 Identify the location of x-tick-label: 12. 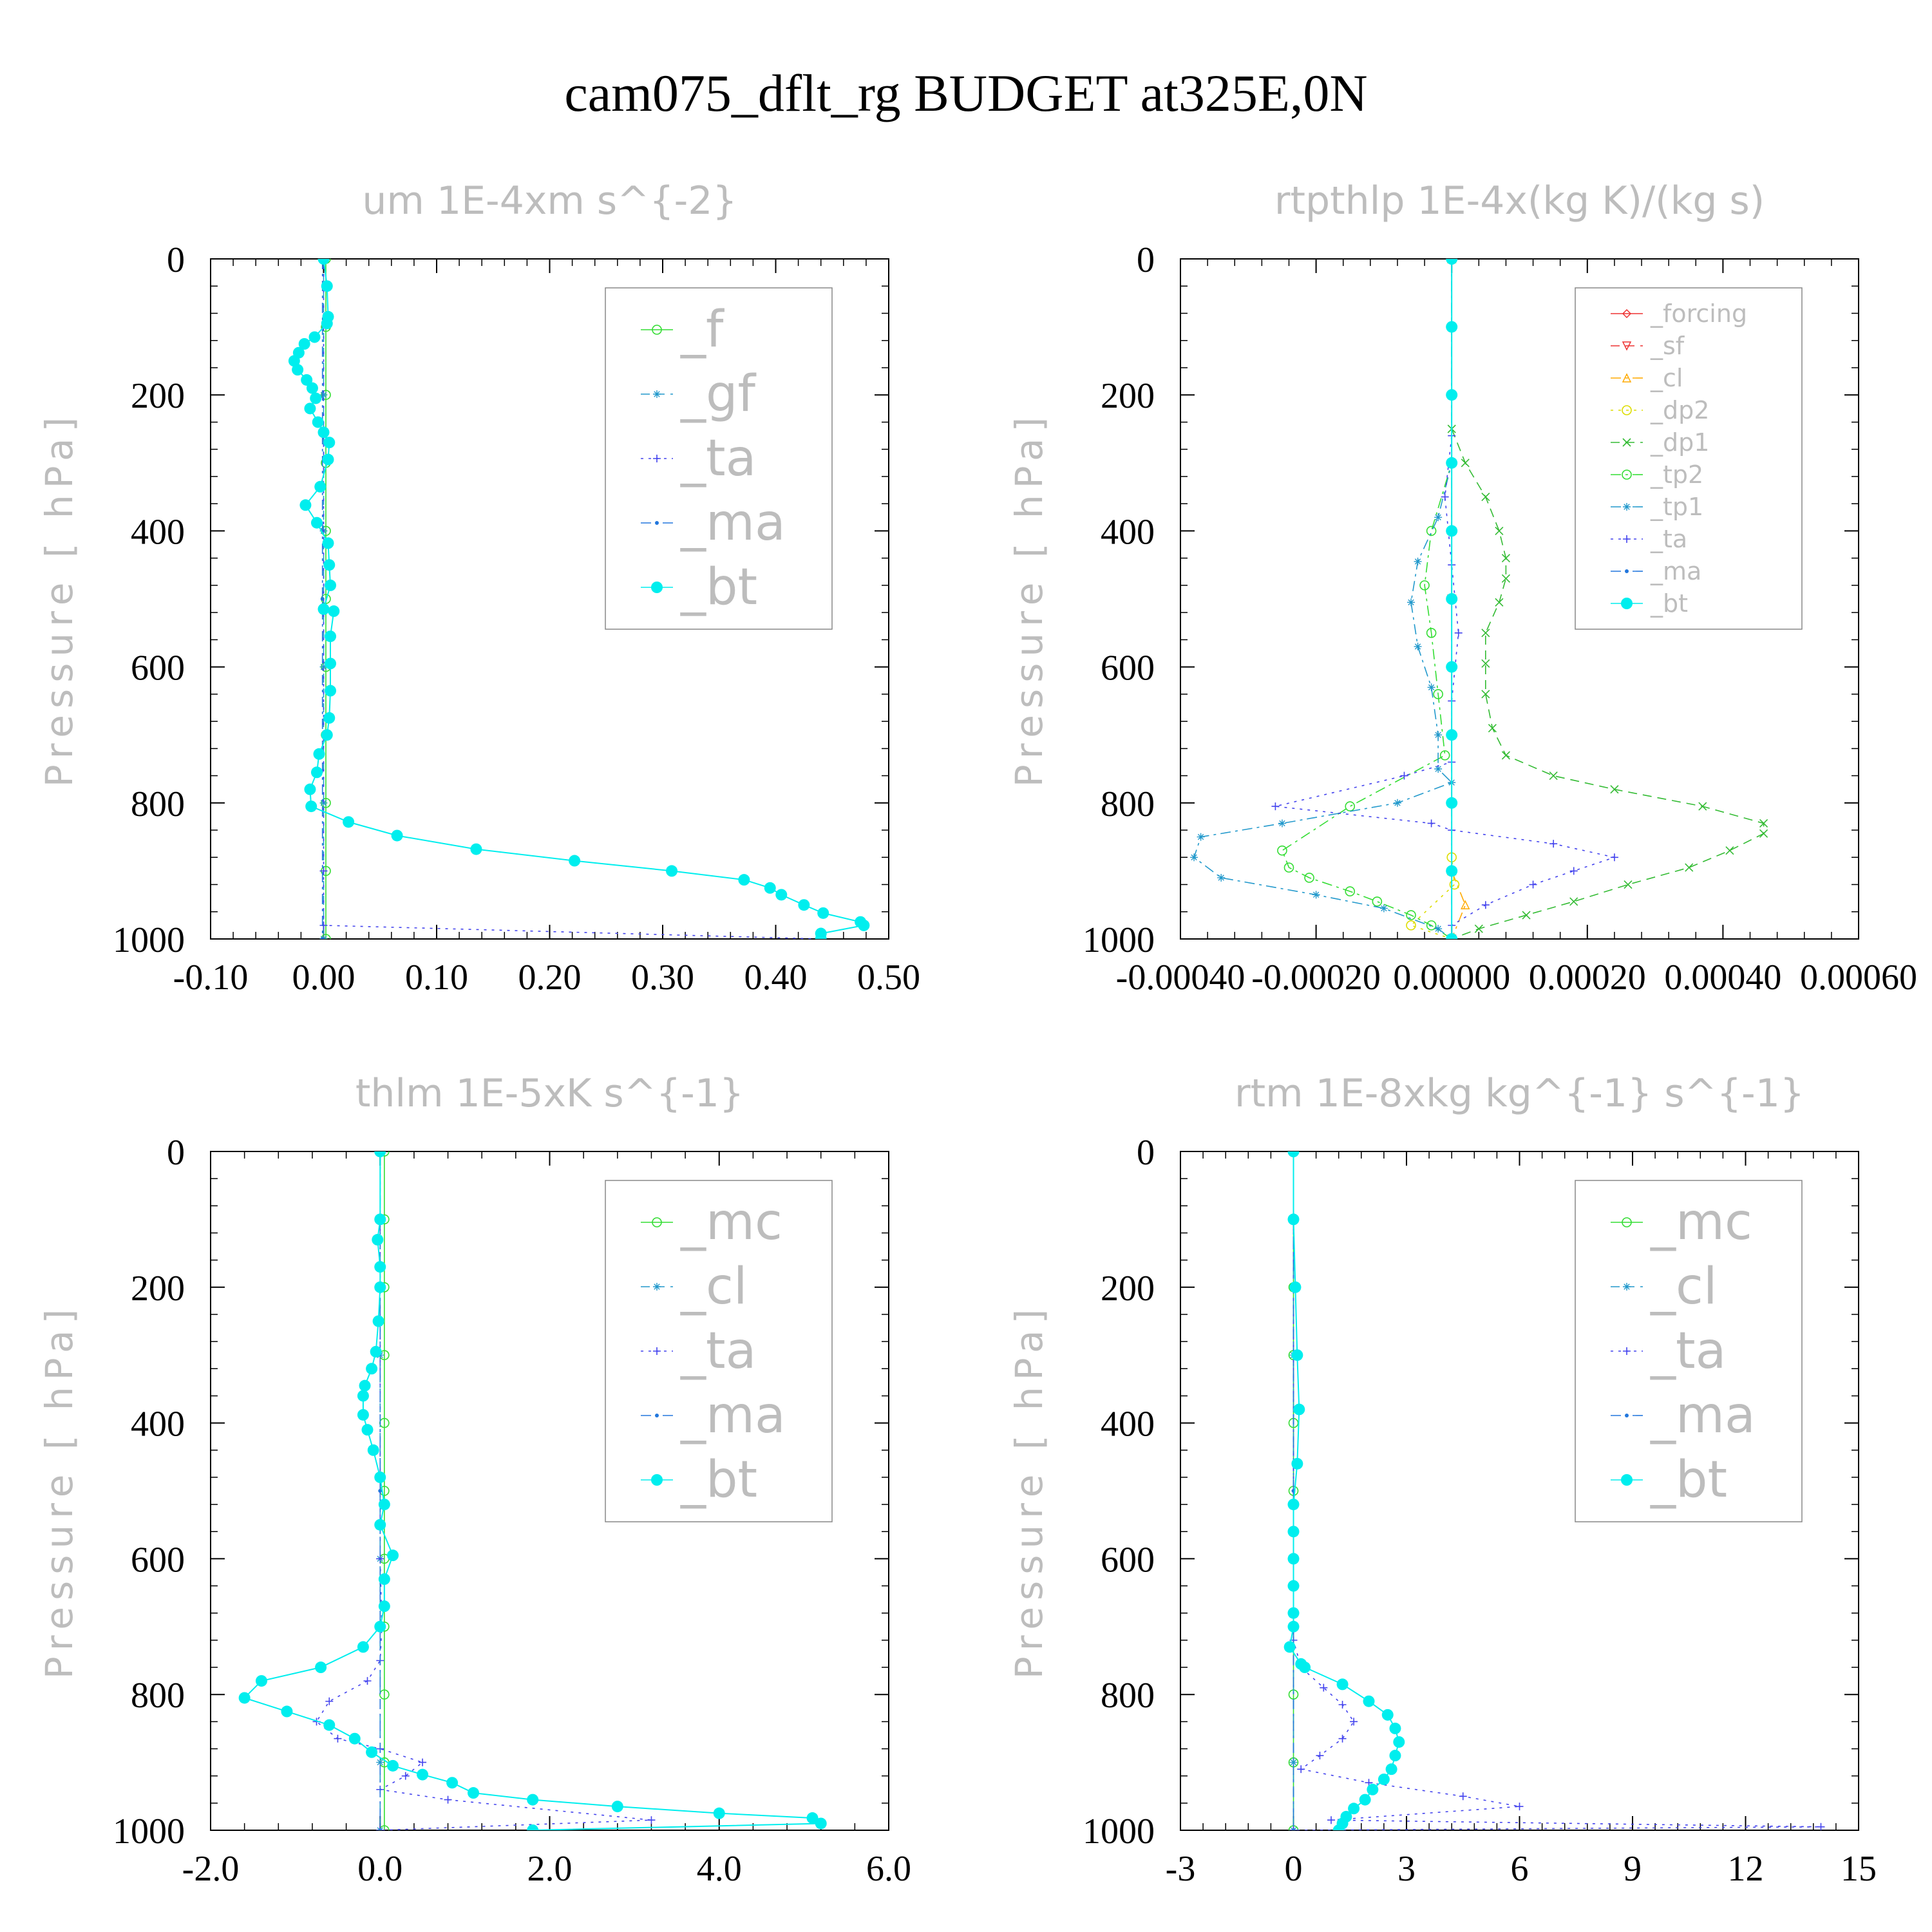
(1746, 1869).